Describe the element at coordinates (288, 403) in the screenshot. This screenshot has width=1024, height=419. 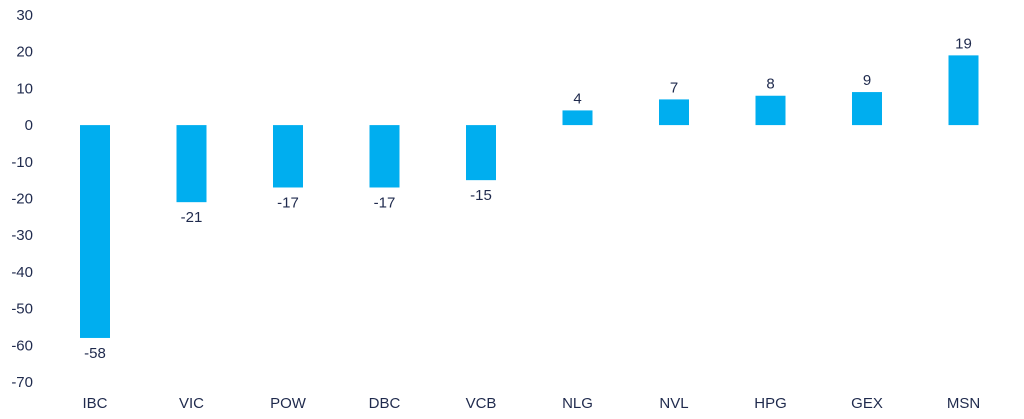
I see `x-category-label-pow: POW` at that location.